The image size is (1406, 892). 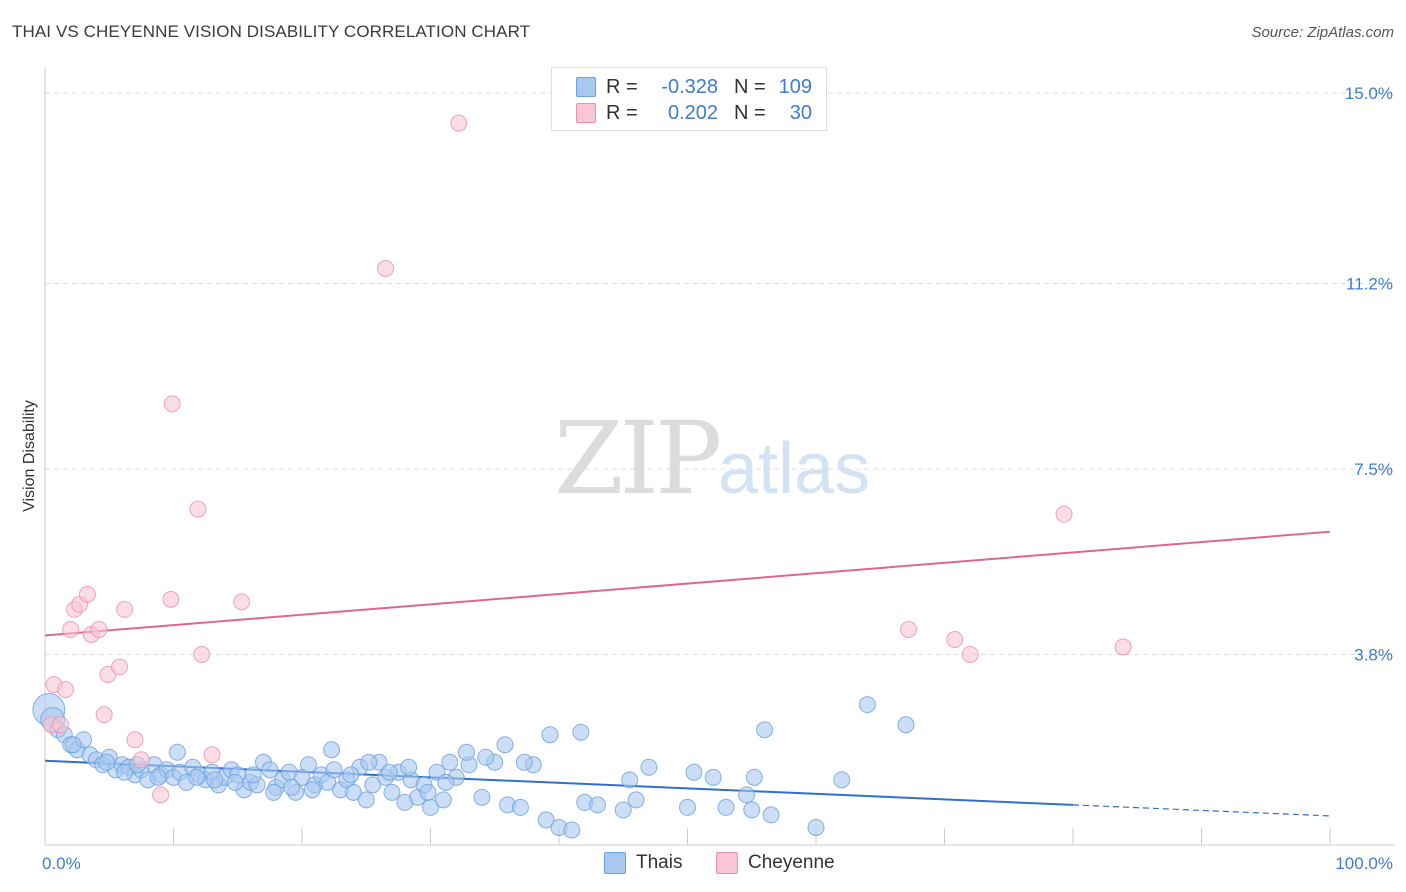 What do you see at coordinates (1201, 810) in the screenshot?
I see `thais-trend-extension` at bounding box center [1201, 810].